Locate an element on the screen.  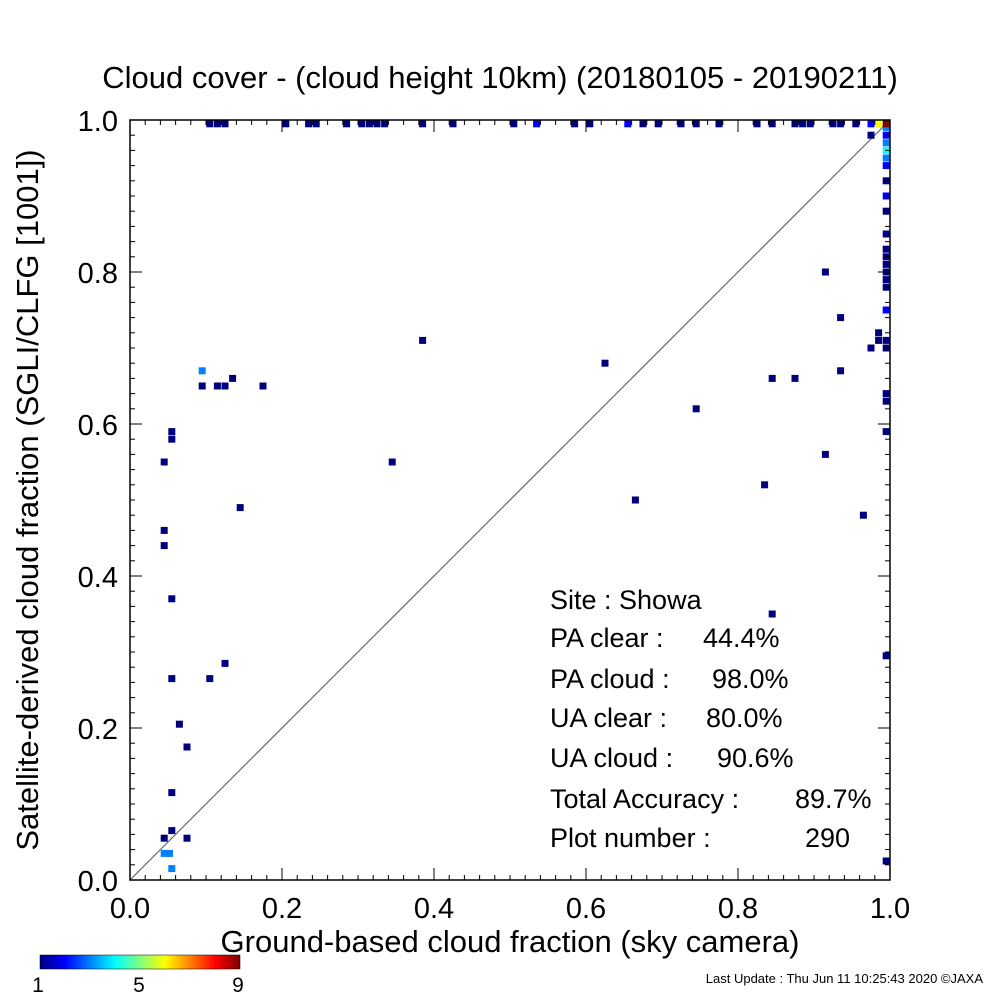
total-accuracy-value: 89.7% is located at coordinates (833, 799).